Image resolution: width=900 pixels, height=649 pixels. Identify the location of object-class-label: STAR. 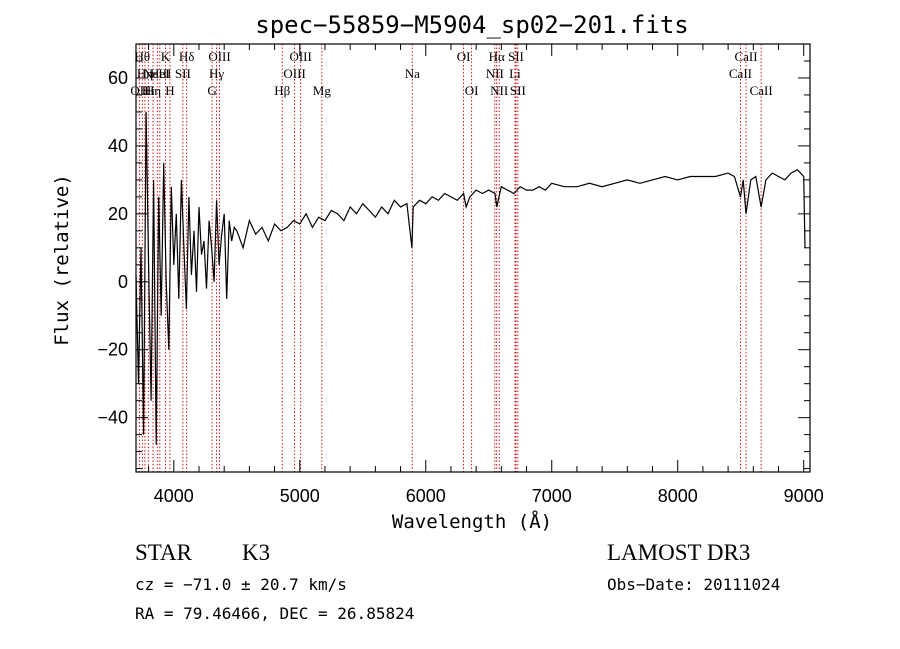
(164, 552).